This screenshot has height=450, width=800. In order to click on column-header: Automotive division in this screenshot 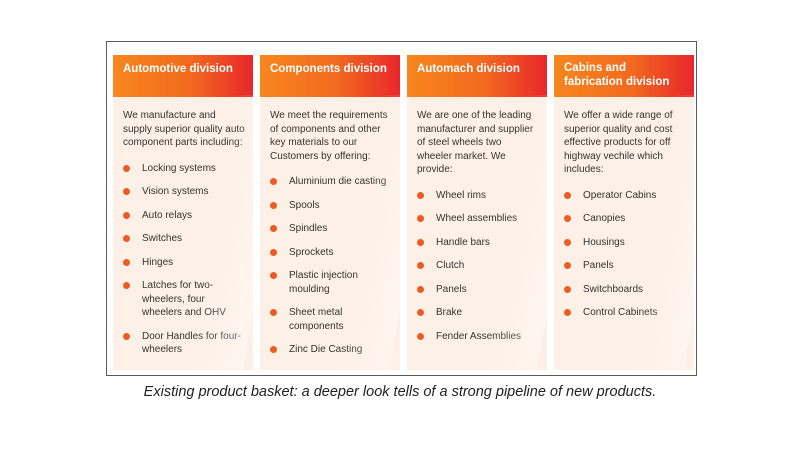, I will do `click(183, 76)`.